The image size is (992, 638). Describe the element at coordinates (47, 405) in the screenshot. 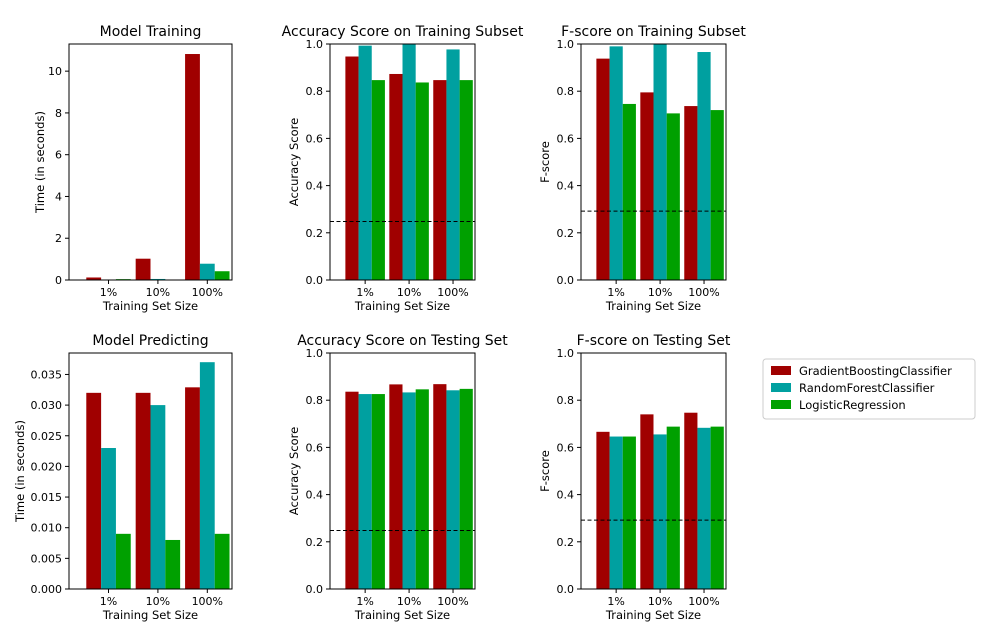

I see `y-tick-label: 0.030` at that location.